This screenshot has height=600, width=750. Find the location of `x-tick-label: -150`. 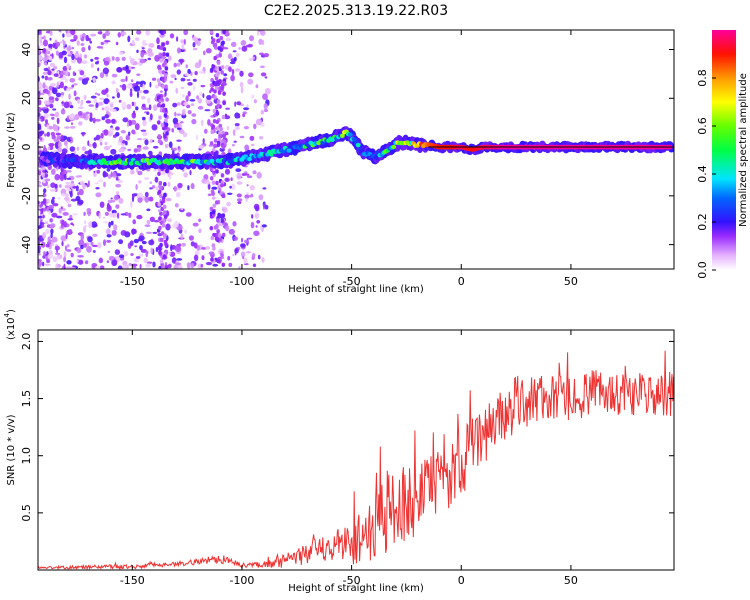

x-tick-label: -150 is located at coordinates (132, 580).